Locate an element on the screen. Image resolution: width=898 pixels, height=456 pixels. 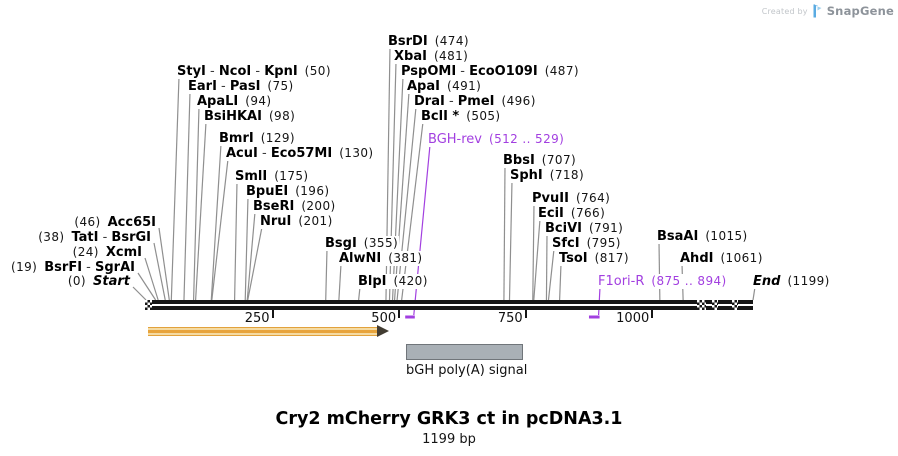
site-label-bbsi: BbsI (707) is located at coordinates (540, 160).